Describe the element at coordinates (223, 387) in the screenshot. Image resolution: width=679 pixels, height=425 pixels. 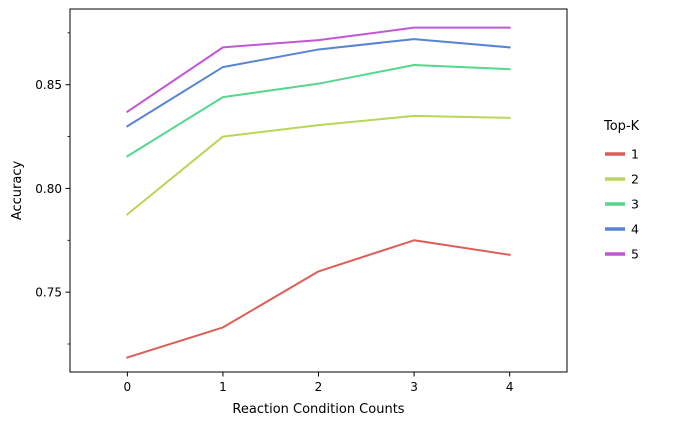
I see `x-tick-label: 1` at that location.